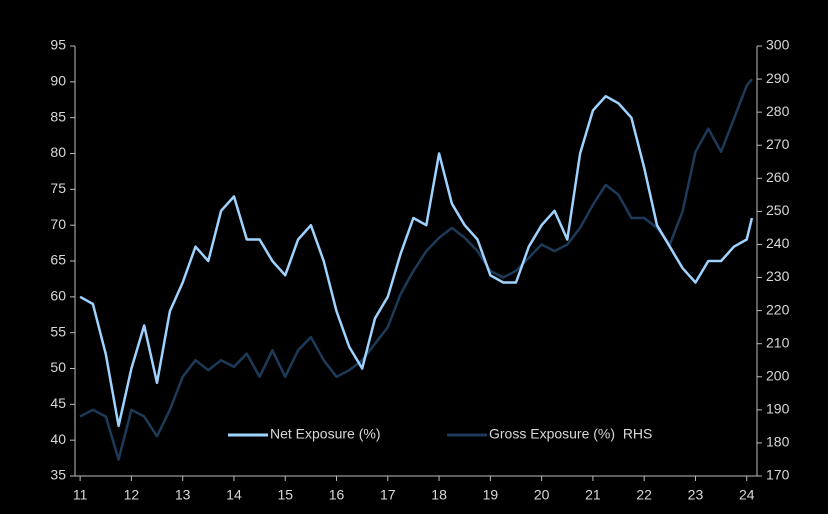  I want to click on legend-label: Net Exposure (%), so click(325, 434).